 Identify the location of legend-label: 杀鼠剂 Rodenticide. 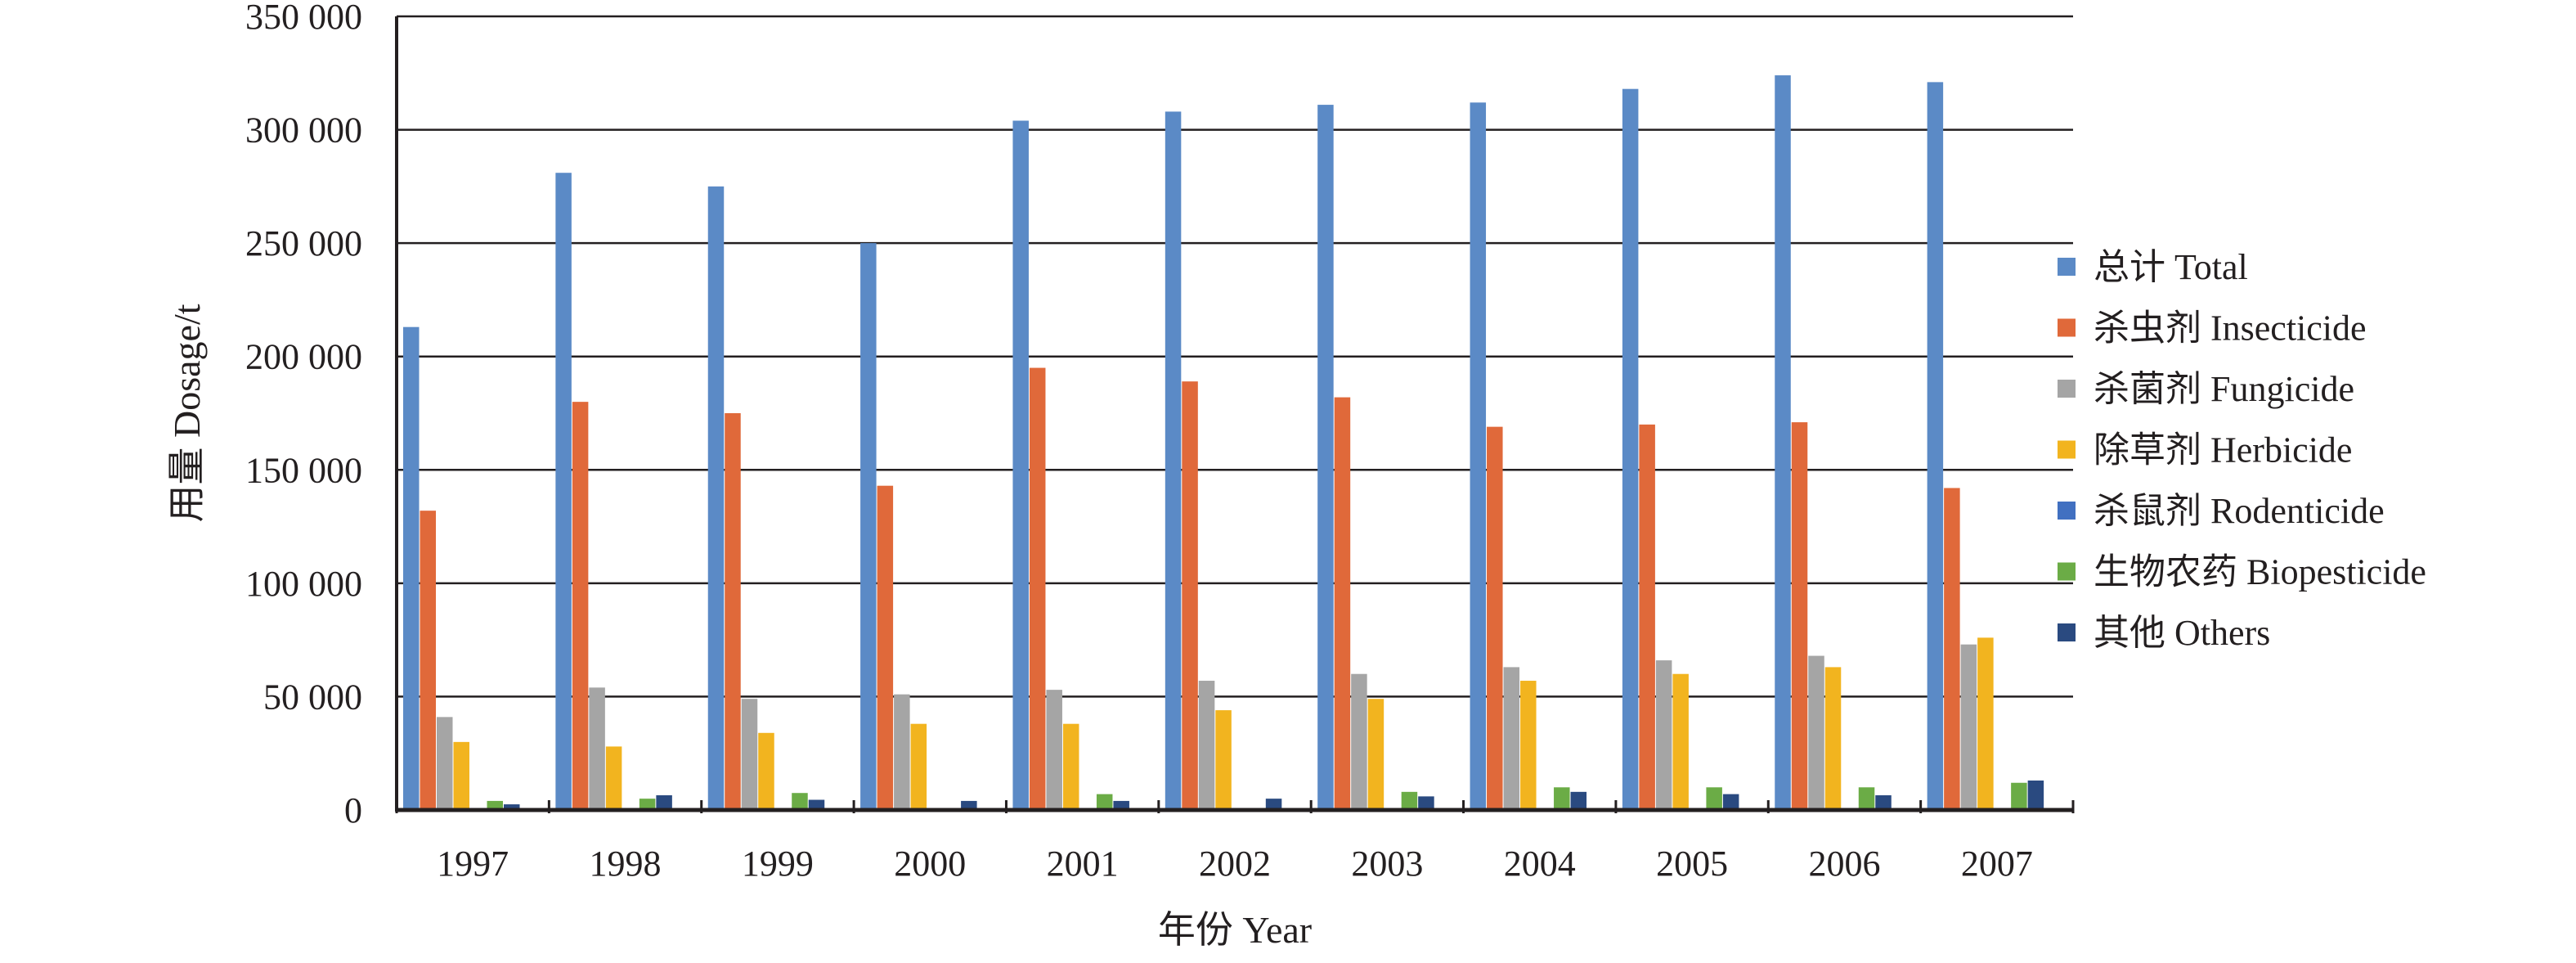
(2239, 511).